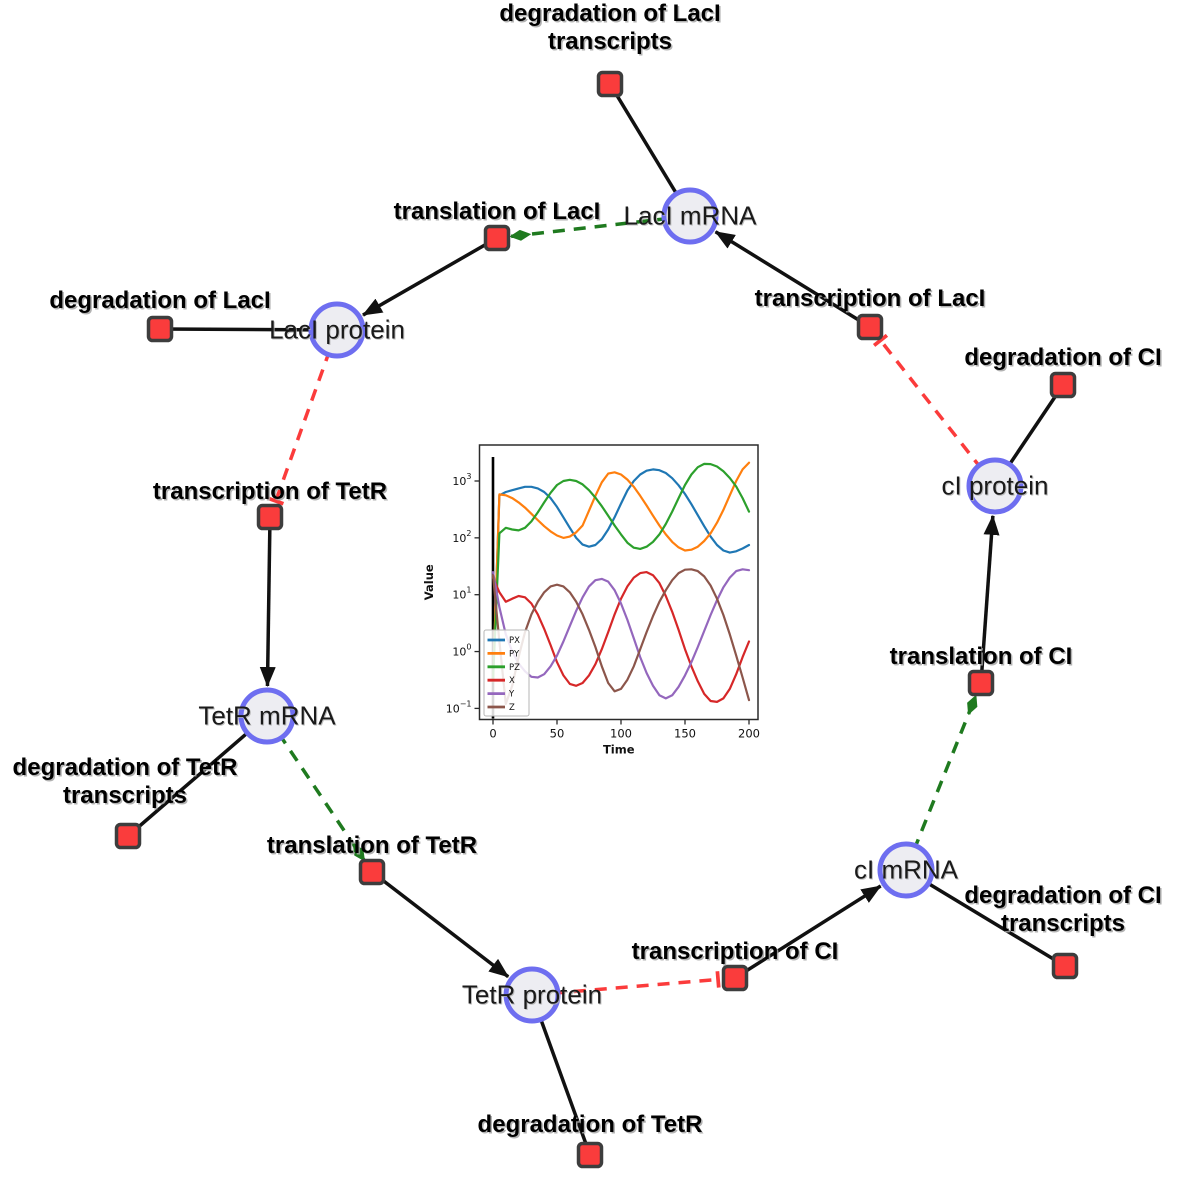 The width and height of the screenshot is (1189, 1200). I want to click on species-node-tetR_prot, so click(532, 995).